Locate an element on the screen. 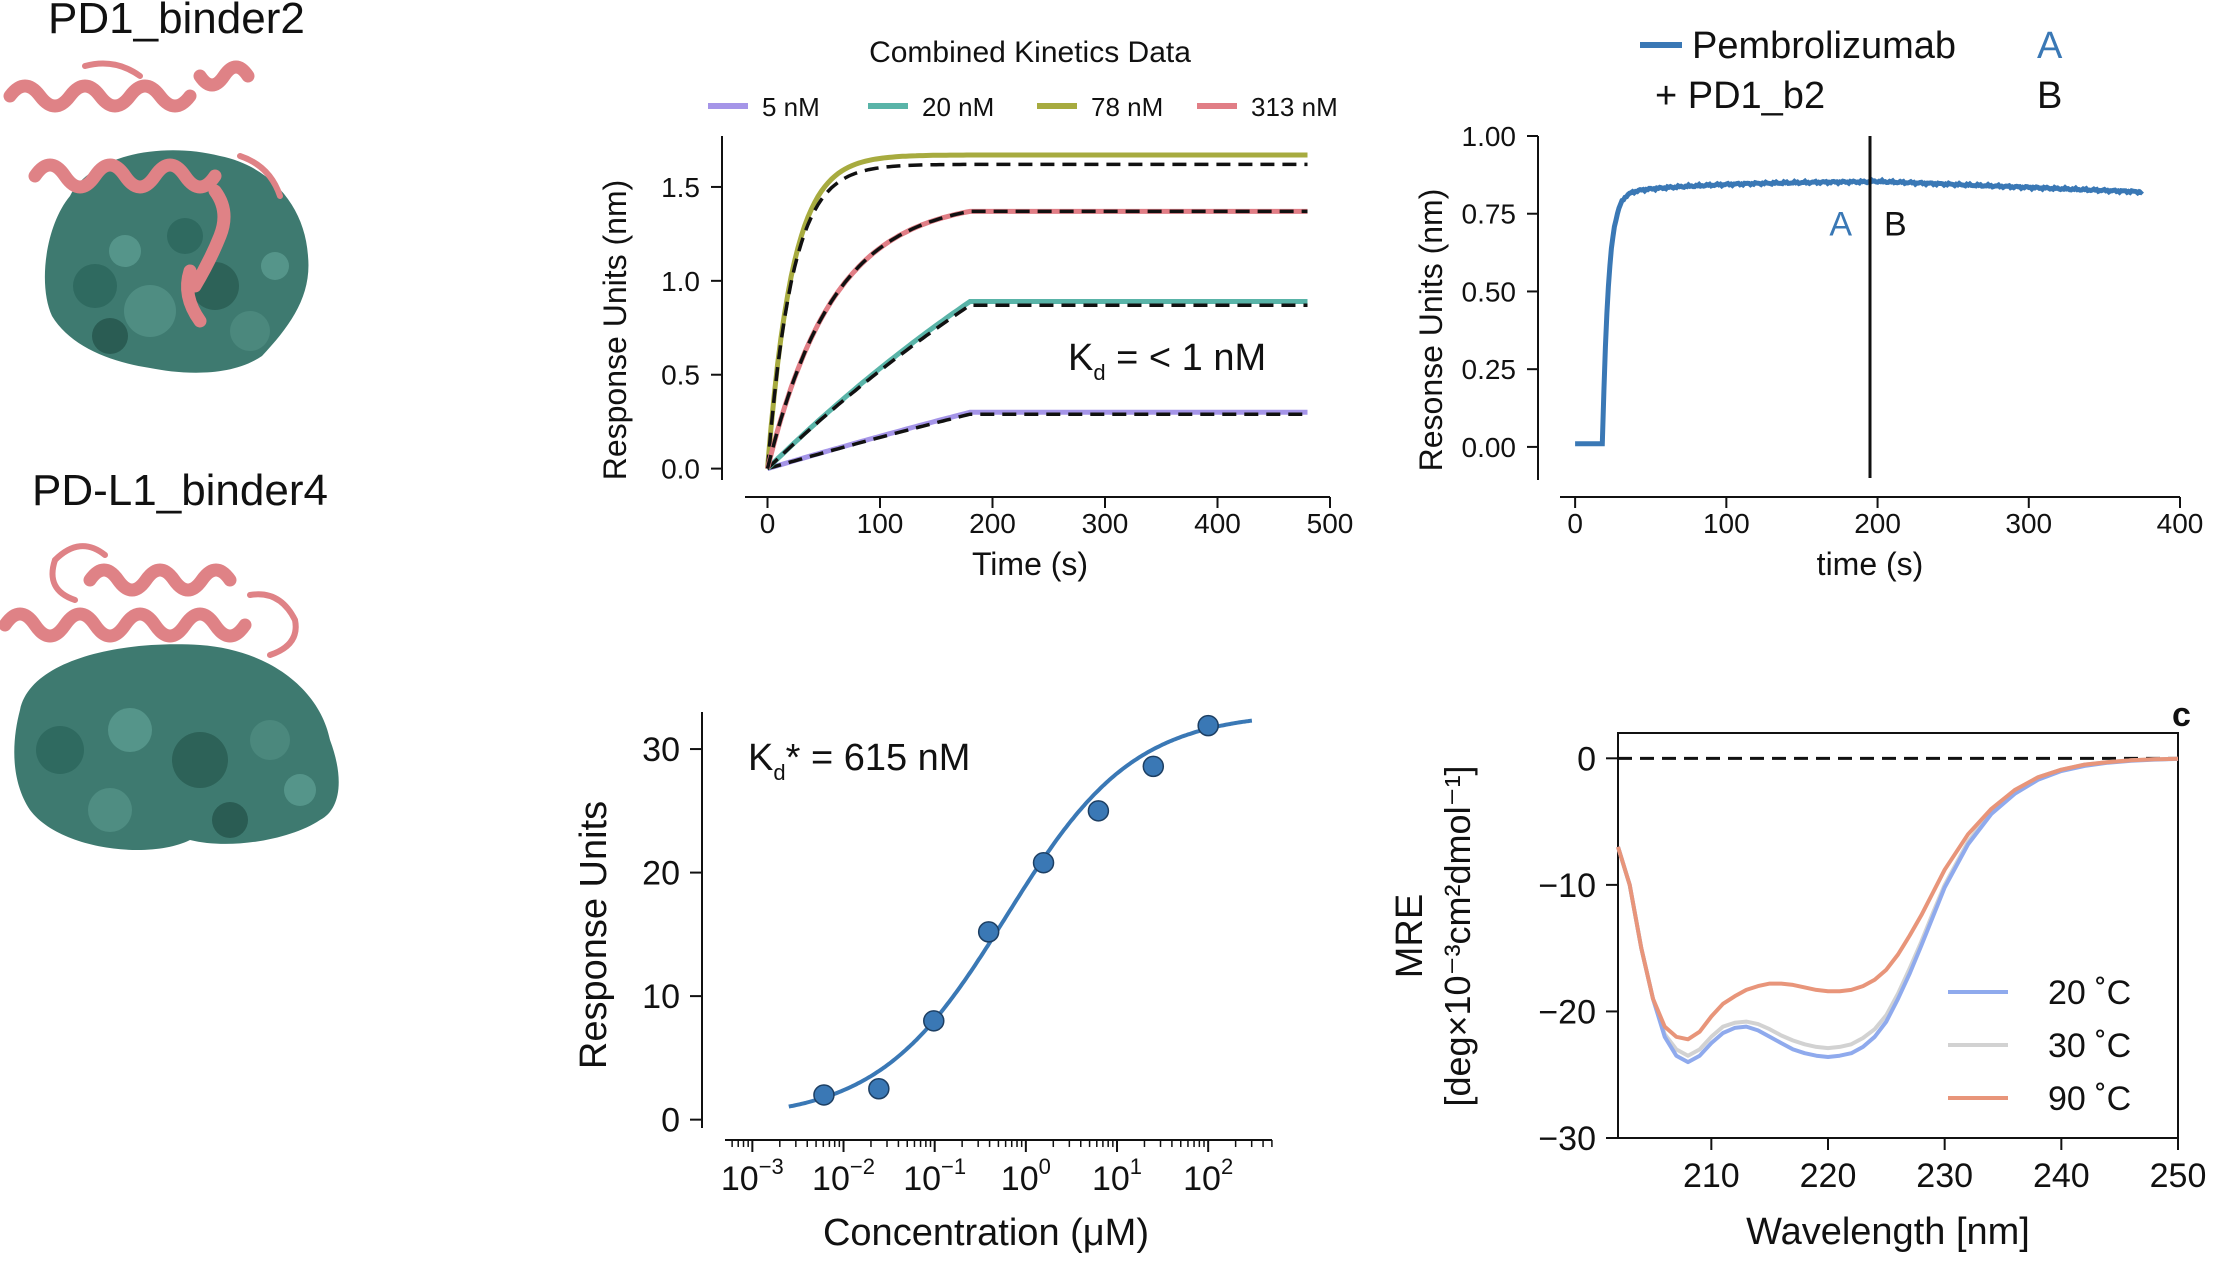 The height and width of the screenshot is (1274, 2218). kd-subscript: d is located at coordinates (779, 772).